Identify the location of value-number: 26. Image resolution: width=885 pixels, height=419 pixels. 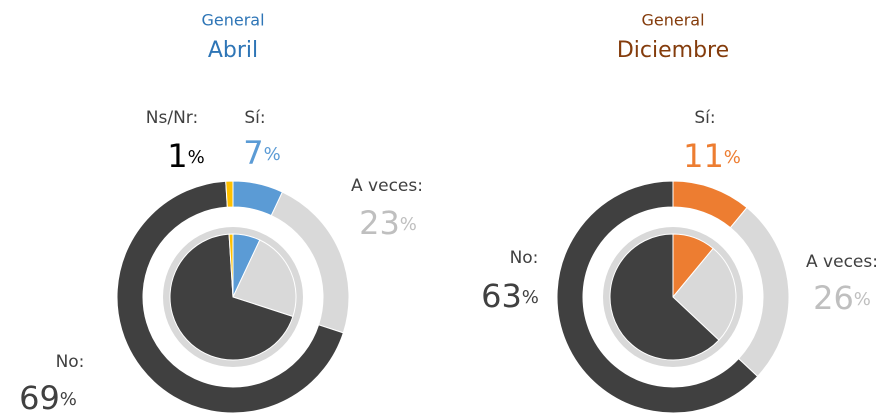
(833, 298).